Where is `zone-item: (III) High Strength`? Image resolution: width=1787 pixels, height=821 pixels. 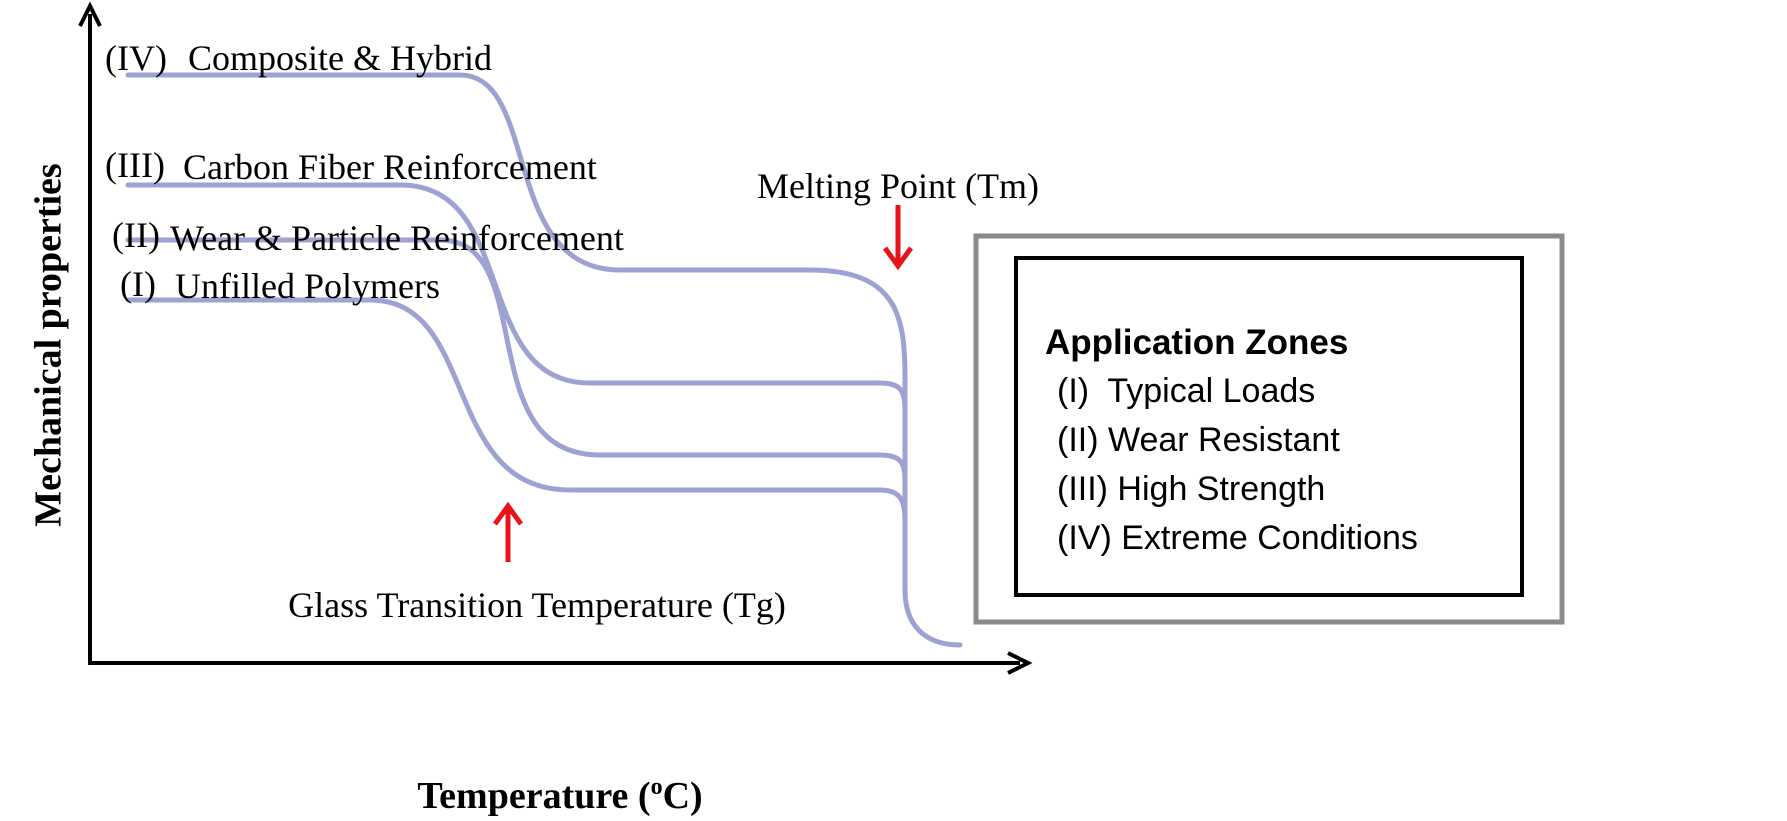 zone-item: (III) High Strength is located at coordinates (1191, 489).